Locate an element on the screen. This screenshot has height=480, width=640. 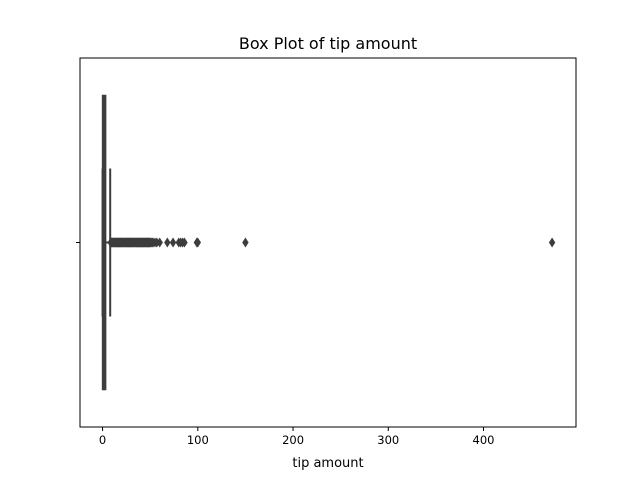
x-tick-label: 0 is located at coordinates (102, 440).